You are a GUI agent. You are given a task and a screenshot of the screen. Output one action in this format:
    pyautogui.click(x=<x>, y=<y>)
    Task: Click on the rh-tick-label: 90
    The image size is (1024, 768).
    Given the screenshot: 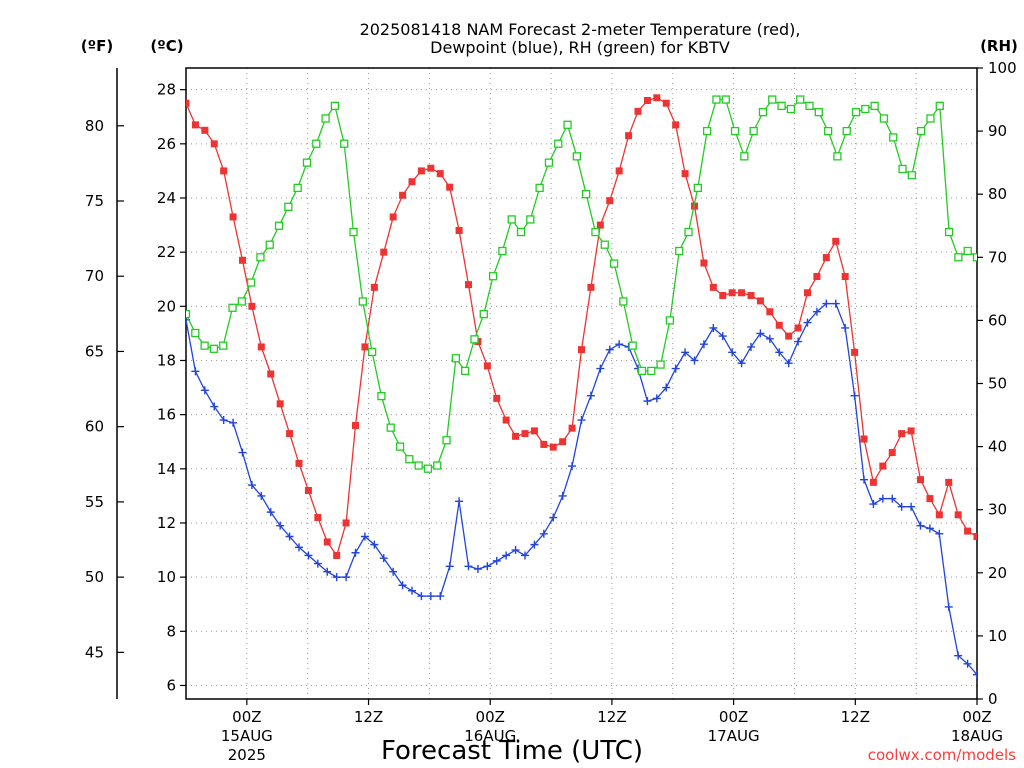 What is the action you would take?
    pyautogui.click(x=997, y=131)
    